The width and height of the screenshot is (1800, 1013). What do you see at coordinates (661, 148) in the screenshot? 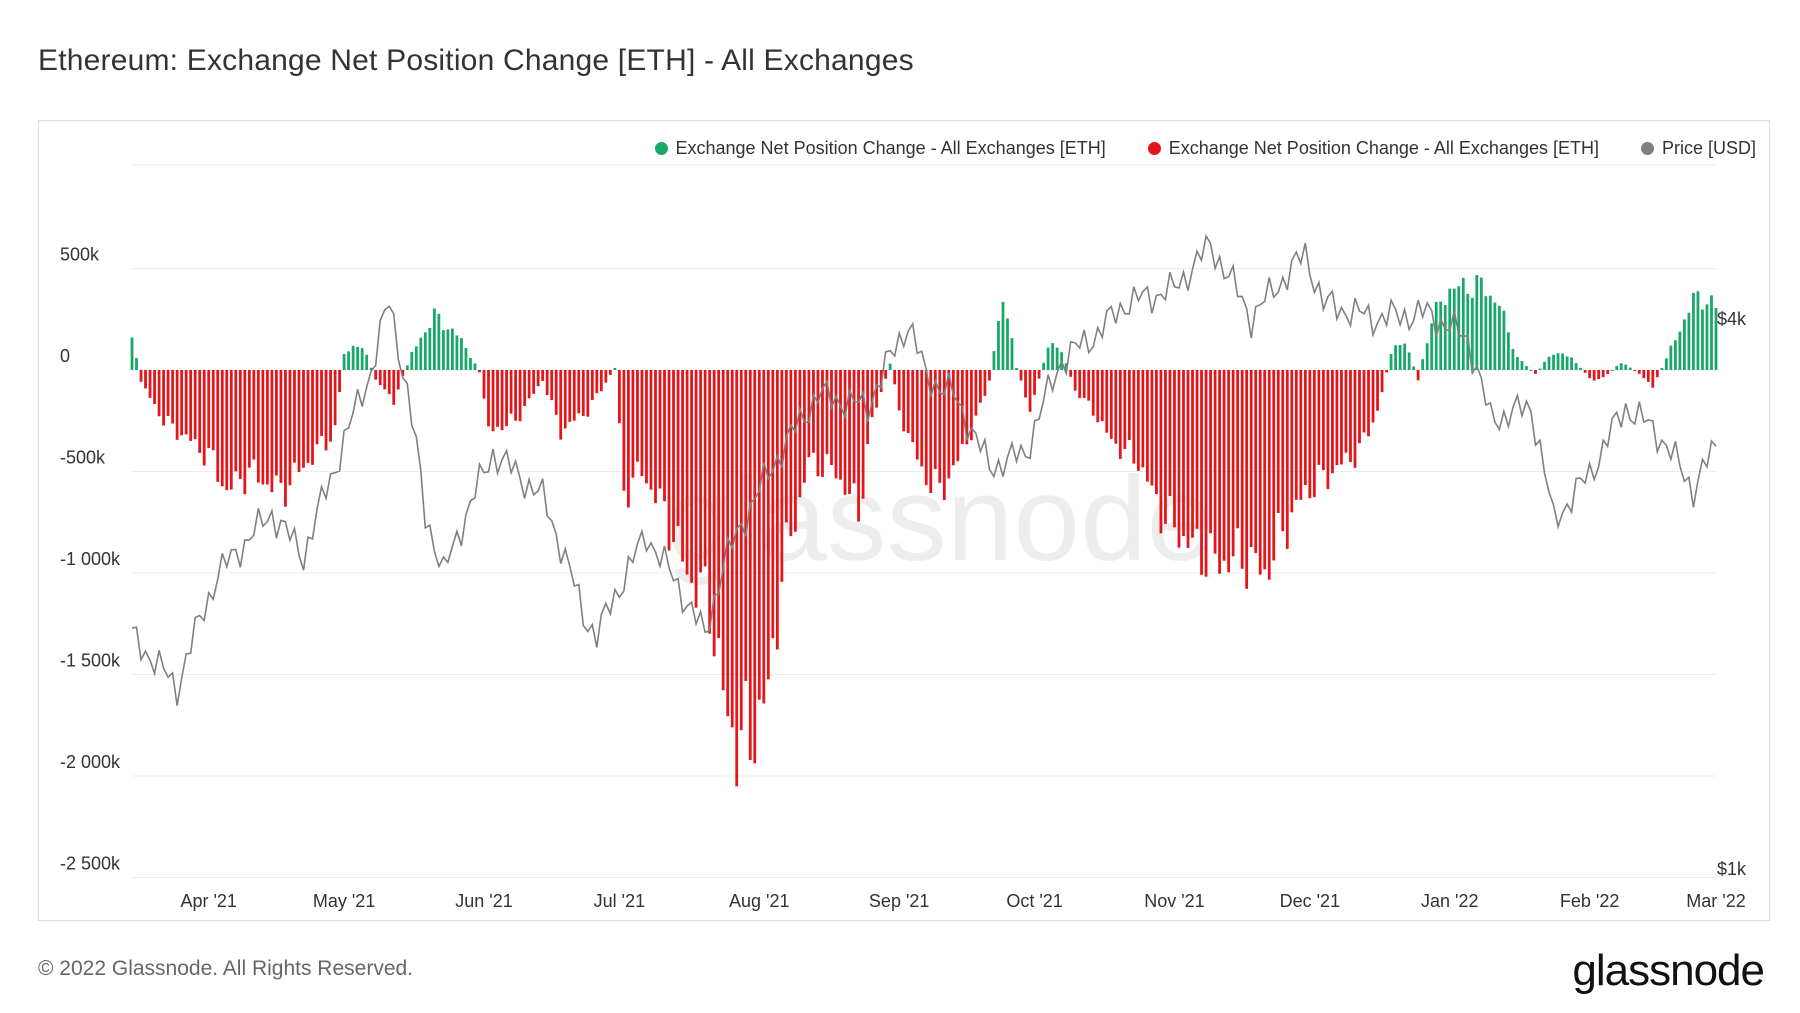
I see `legend-dot-green` at bounding box center [661, 148].